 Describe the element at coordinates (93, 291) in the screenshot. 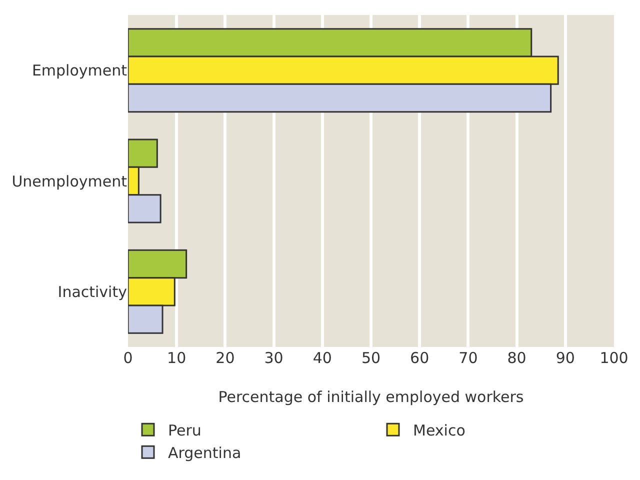

I see `y-tick-label: Inactivity` at that location.